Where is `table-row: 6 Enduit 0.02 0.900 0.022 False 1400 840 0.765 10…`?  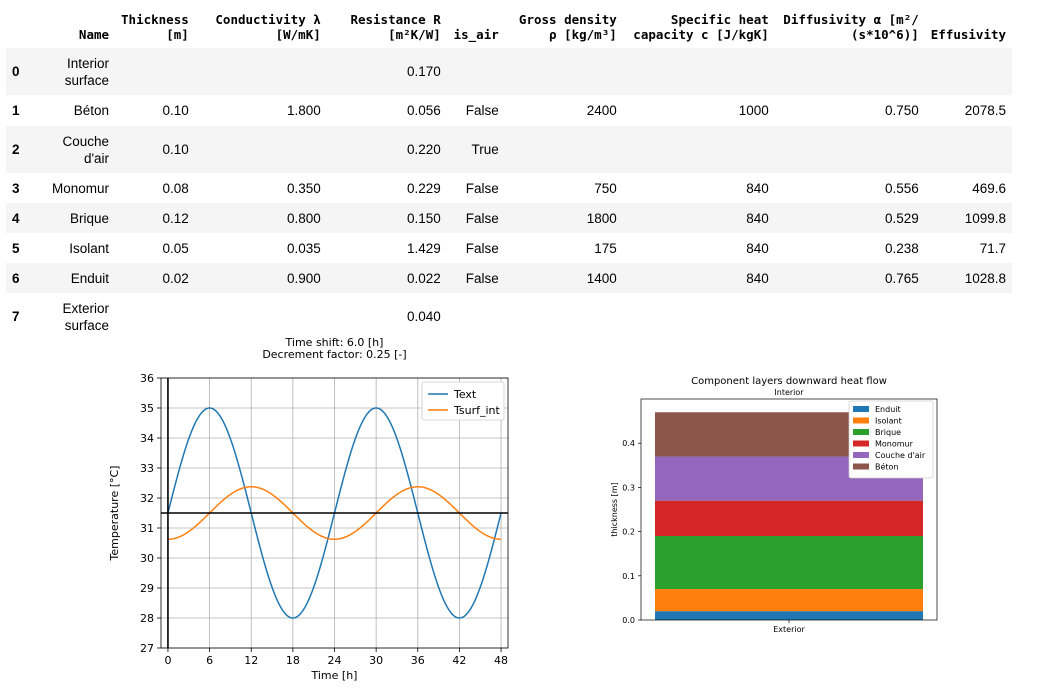 table-row: 6 Enduit 0.02 0.900 0.022 False 1400 840 0.765 10… is located at coordinates (509, 278).